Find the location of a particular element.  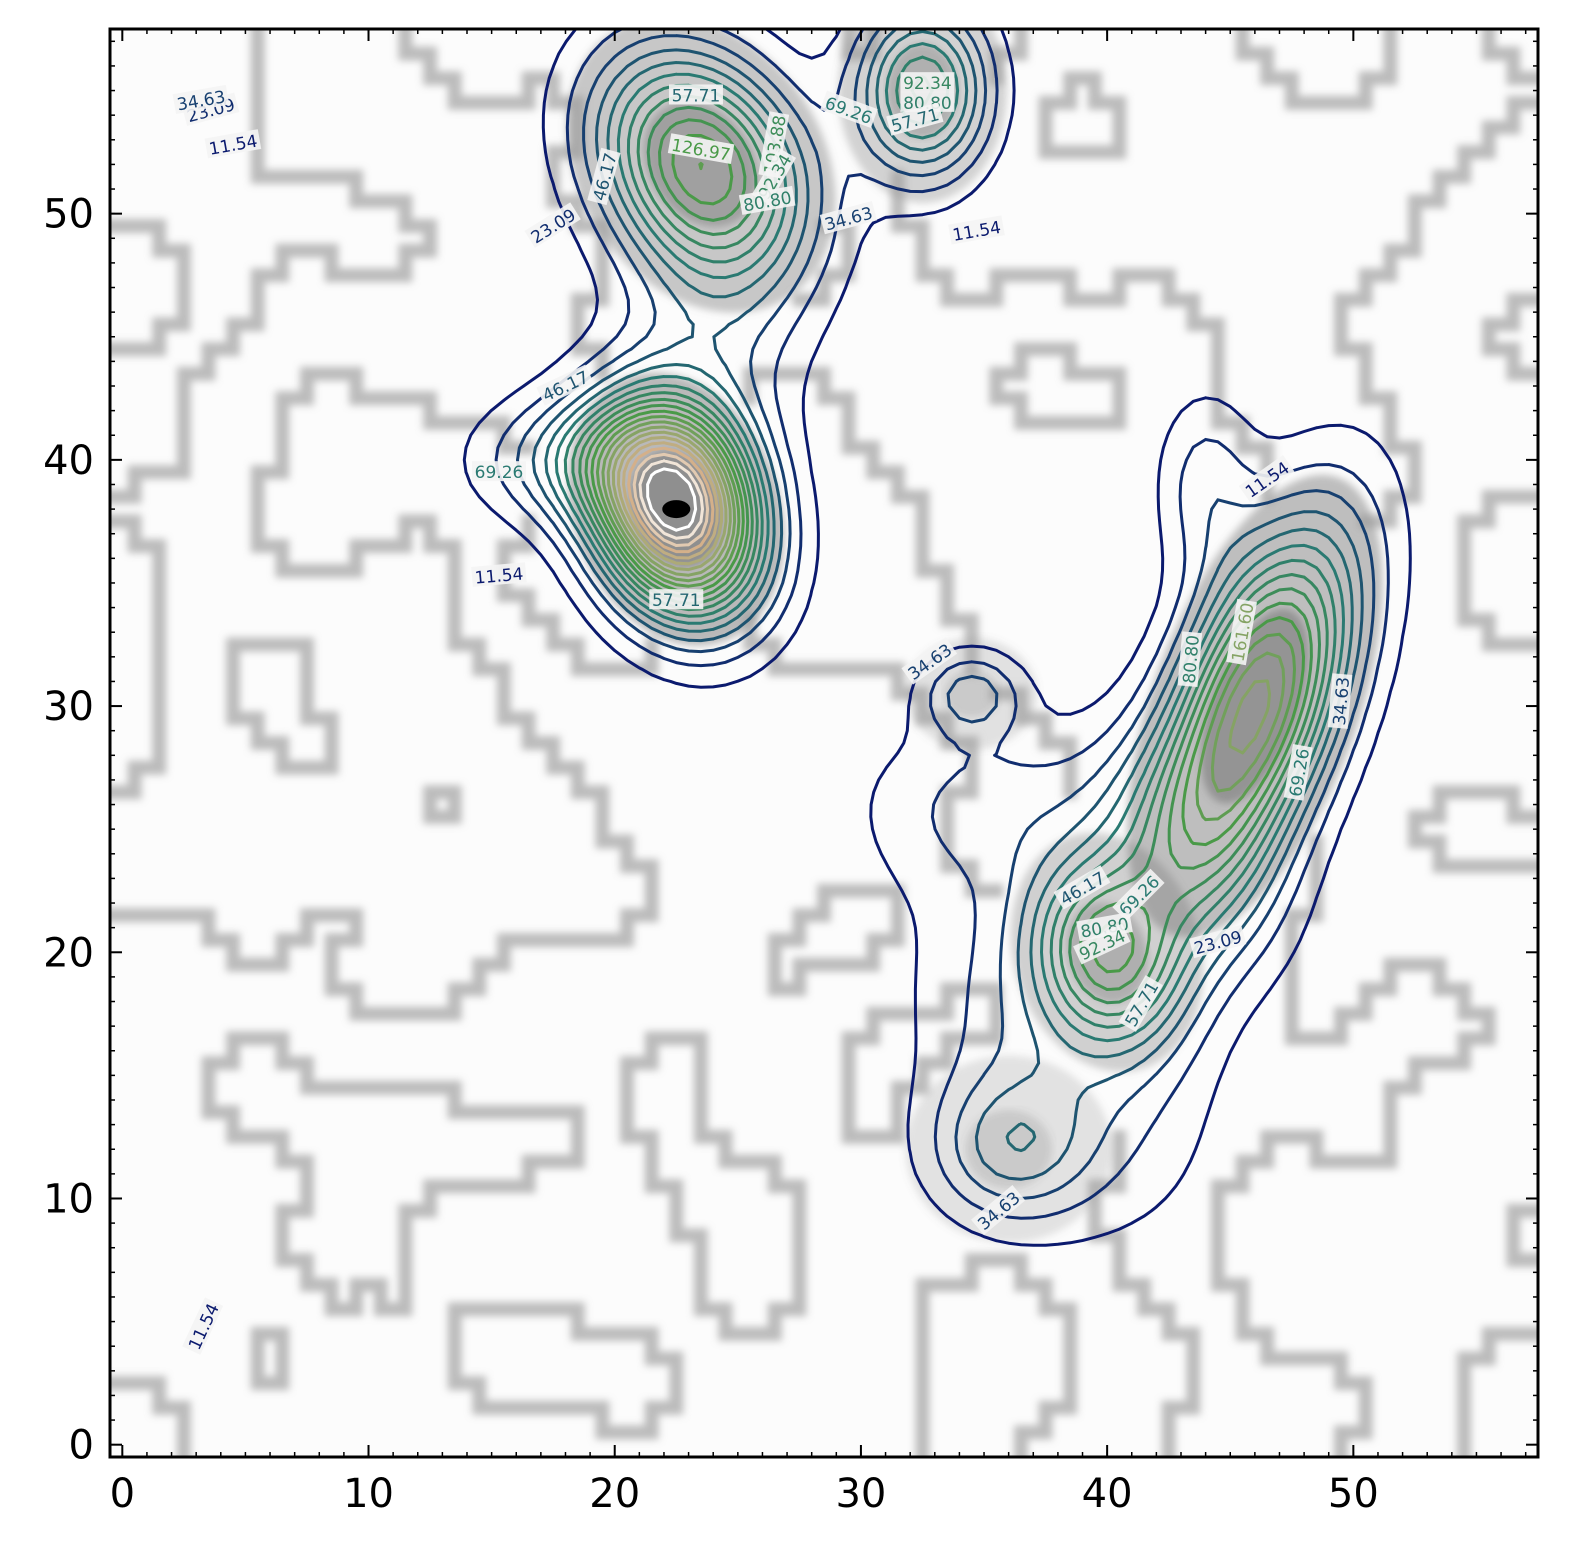

x-tick-label: 0 is located at coordinates (122, 1494).